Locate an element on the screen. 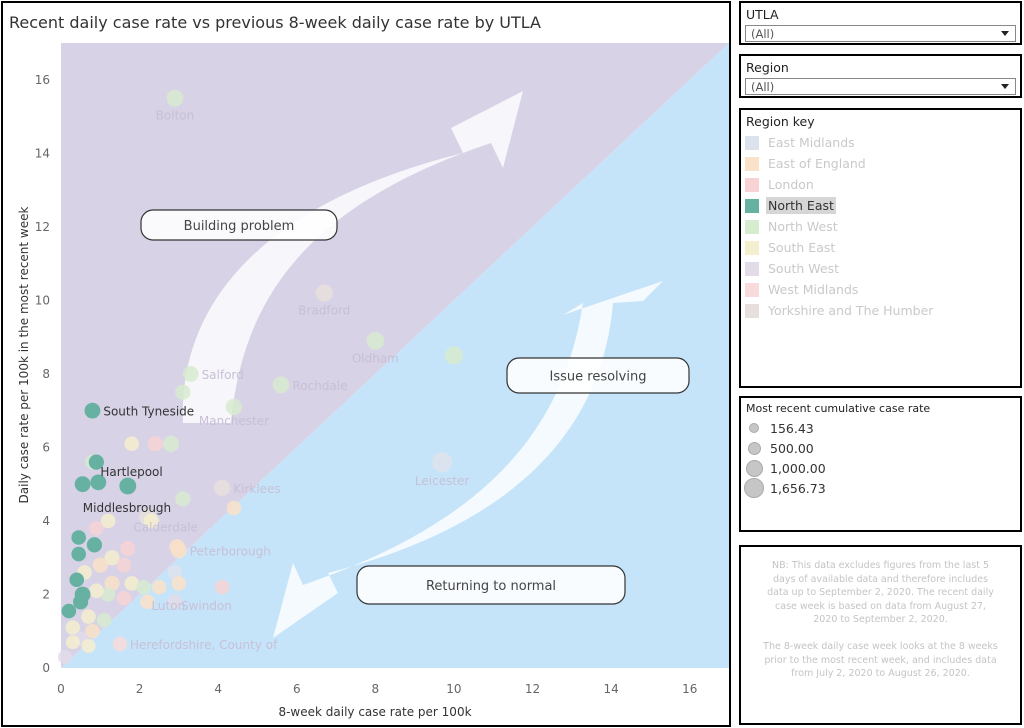 The width and height of the screenshot is (1024, 728). size-legend-item: 156.43 is located at coordinates (882, 428).